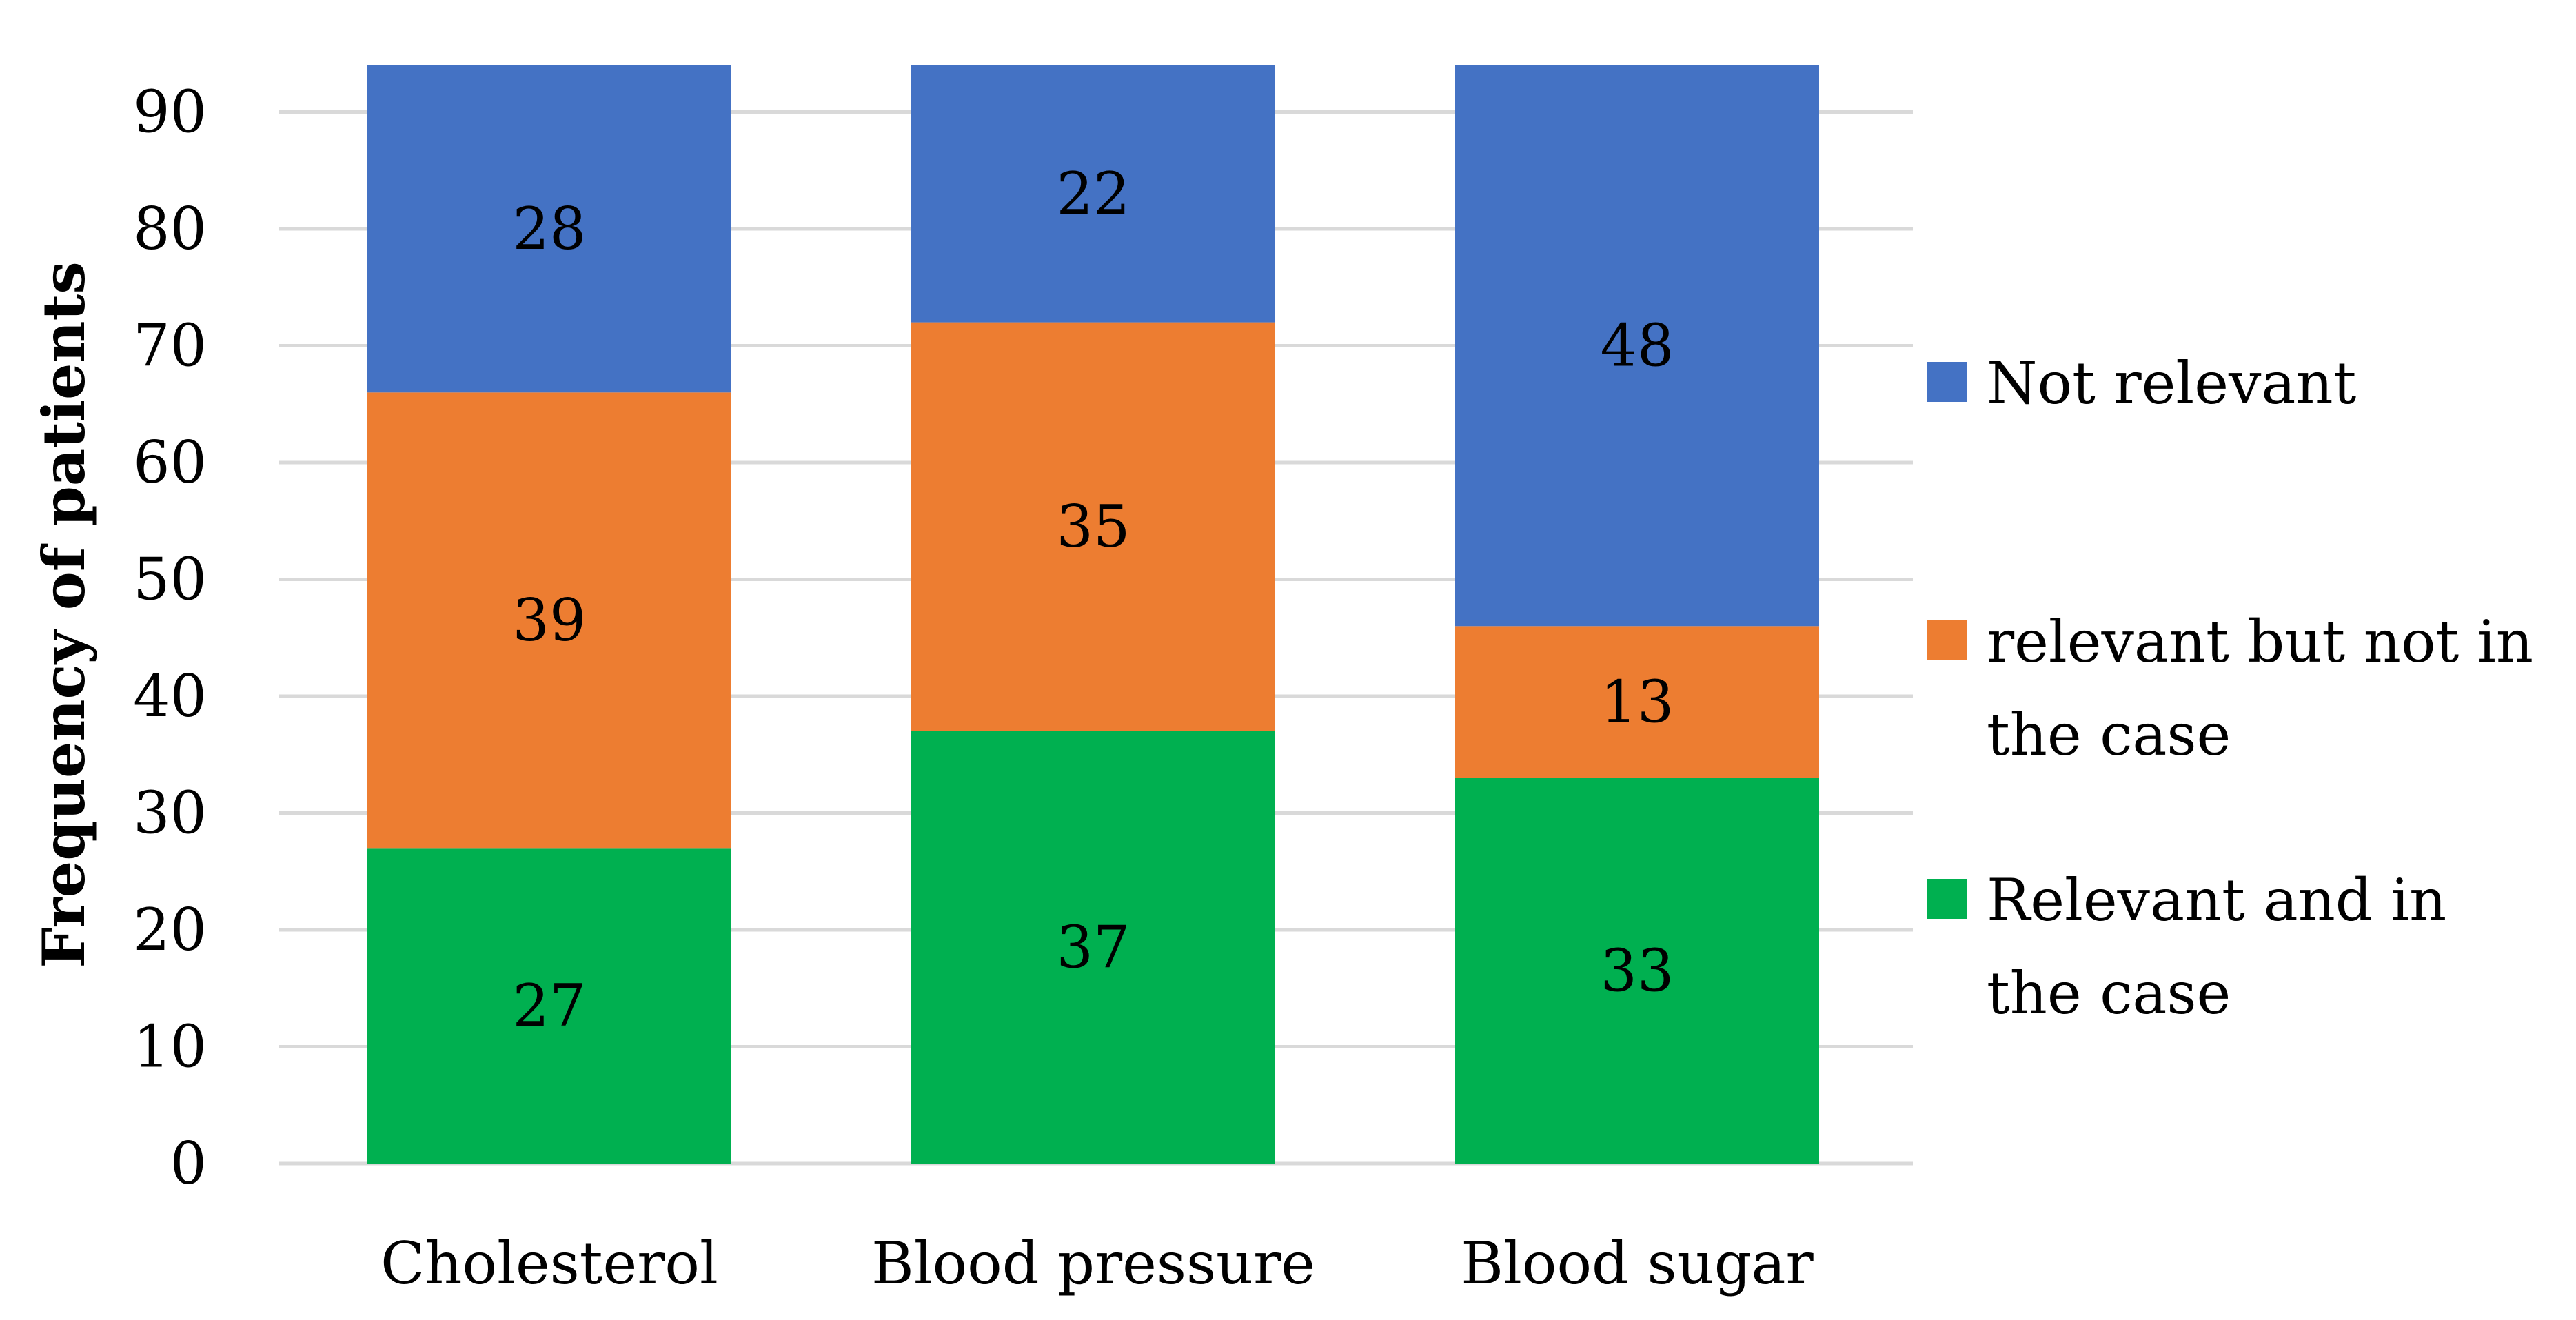 Image resolution: width=2576 pixels, height=1320 pixels. What do you see at coordinates (2172, 383) in the screenshot?
I see `legend-label: Not relevant` at bounding box center [2172, 383].